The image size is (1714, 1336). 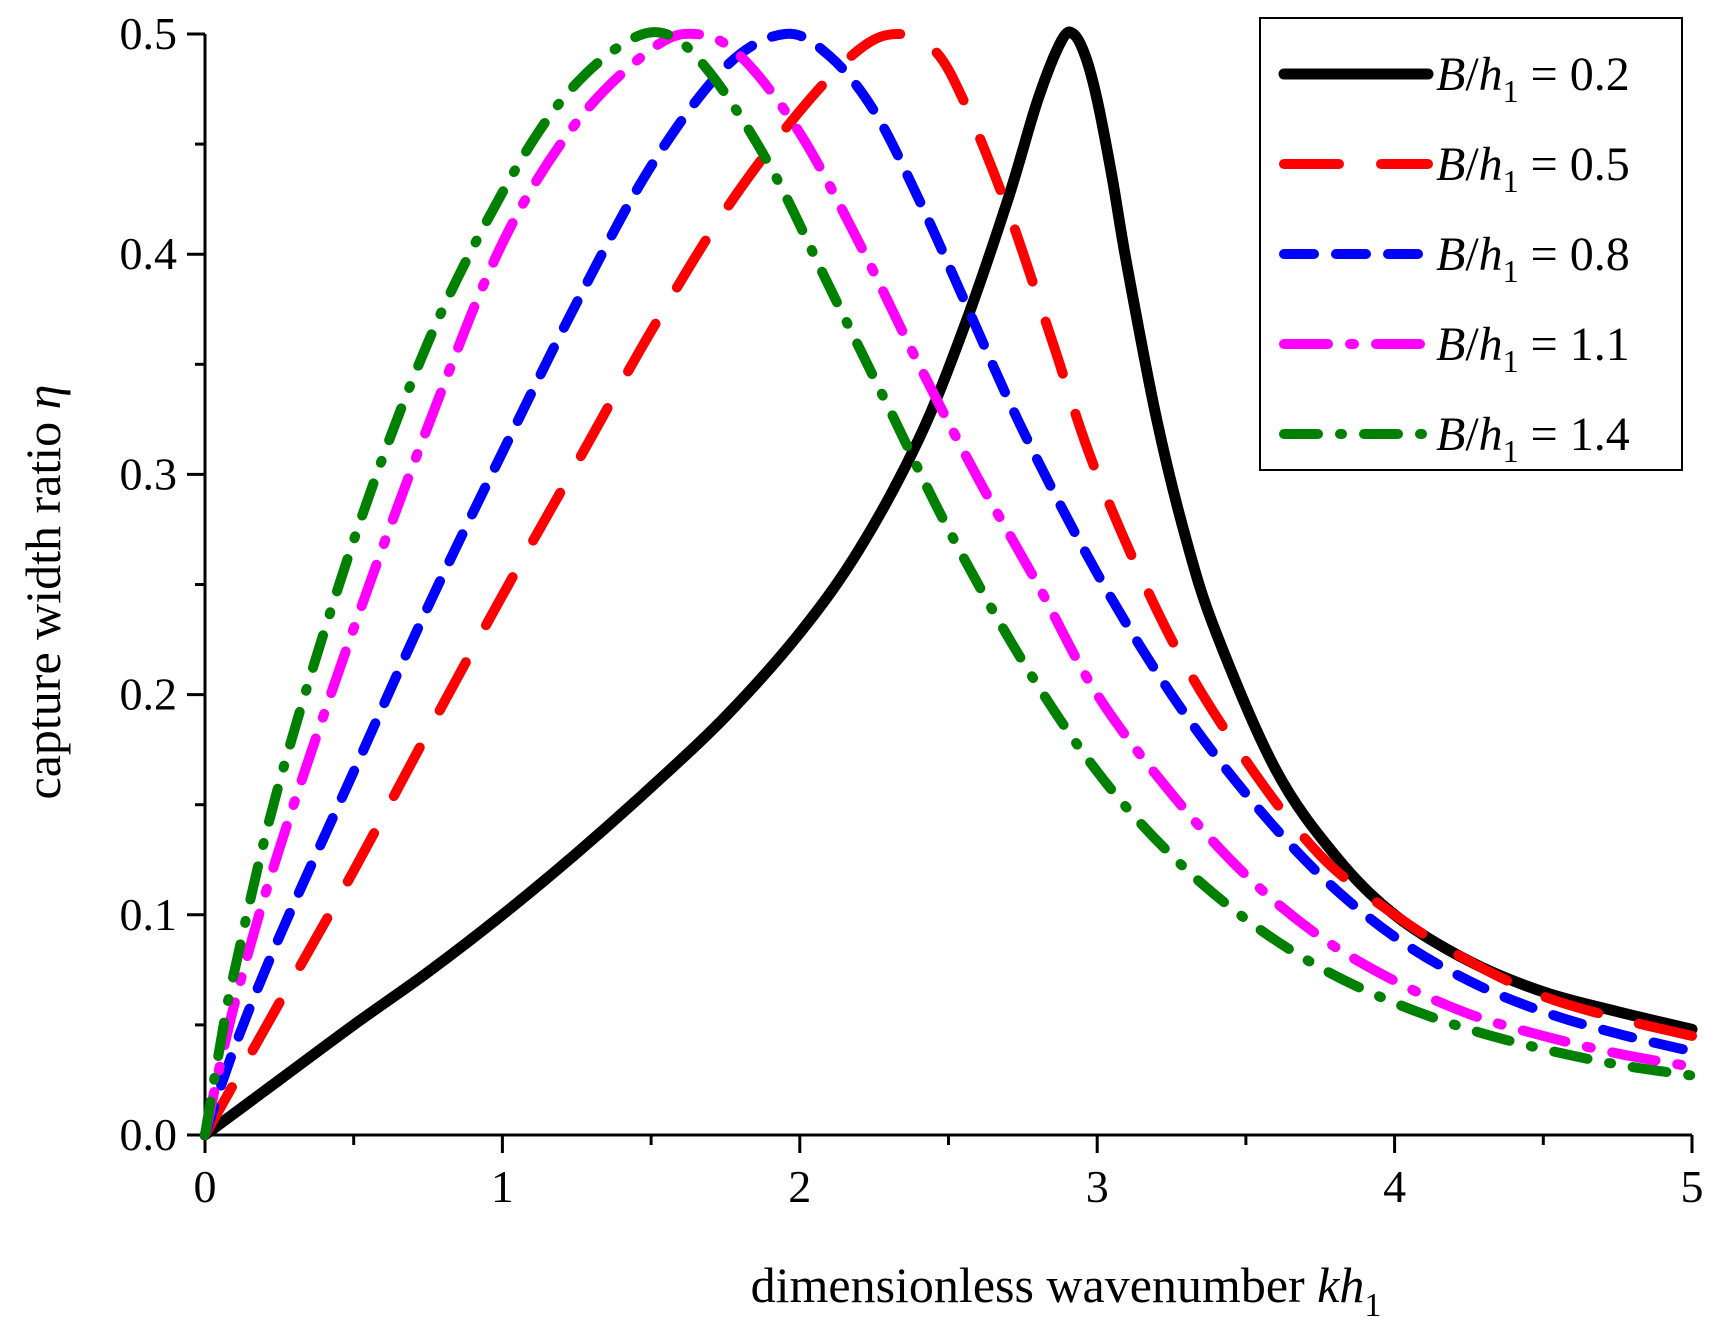 What do you see at coordinates (799, 1186) in the screenshot?
I see `x-tick-label: 2` at bounding box center [799, 1186].